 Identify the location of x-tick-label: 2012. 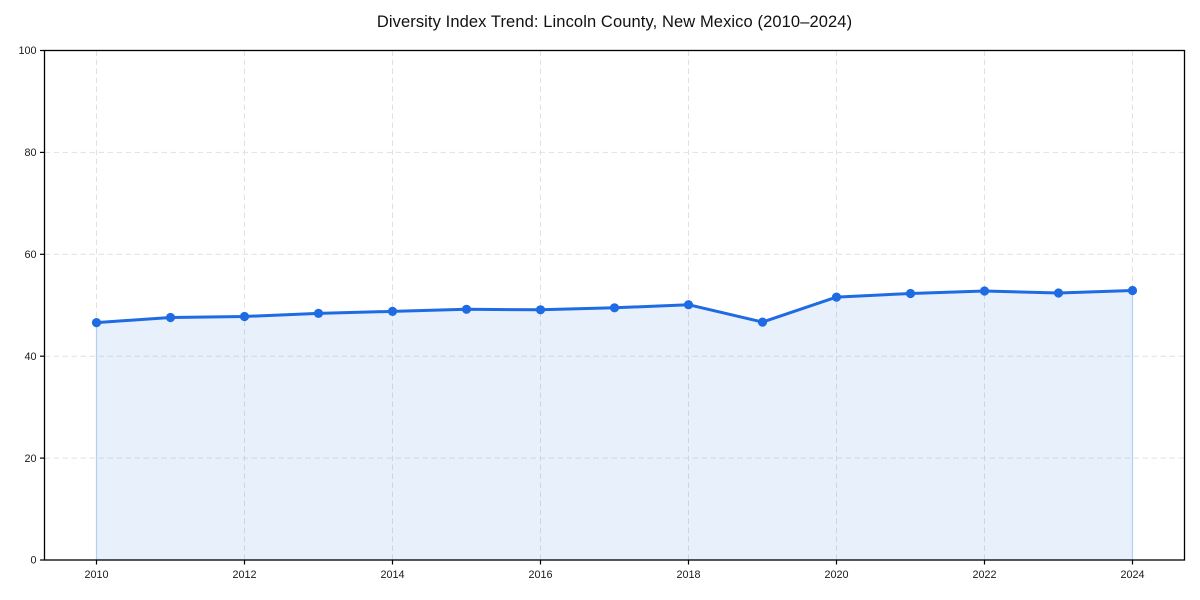
(244, 575).